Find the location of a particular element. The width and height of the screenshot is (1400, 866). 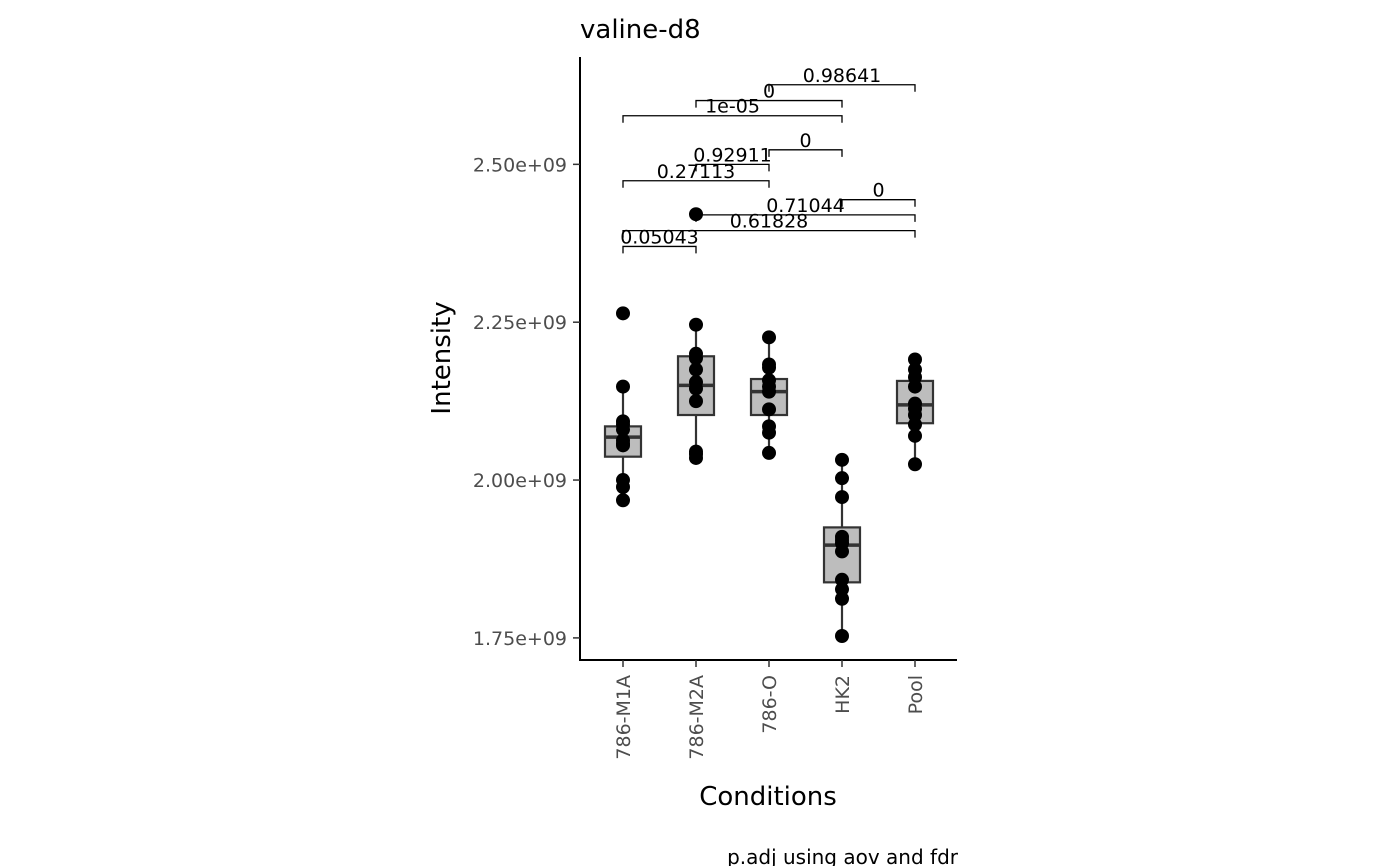

comparison-p-value: 0.05043 is located at coordinates (659, 237).